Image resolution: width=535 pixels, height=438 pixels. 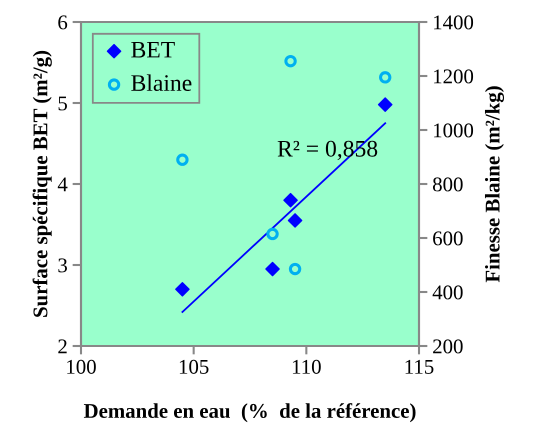 What do you see at coordinates (448, 346) in the screenshot?
I see `y2-tick-label: 200` at bounding box center [448, 346].